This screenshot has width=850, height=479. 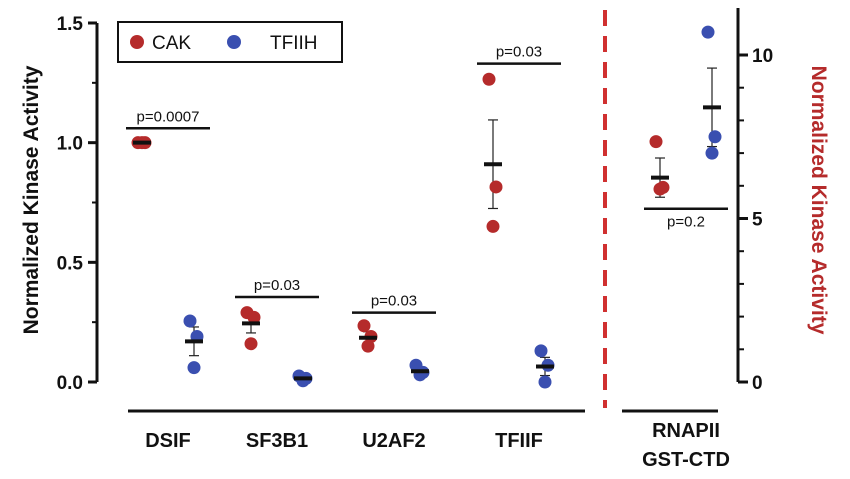 I want to click on category-label-dsif: DSIF, so click(x=168, y=441).